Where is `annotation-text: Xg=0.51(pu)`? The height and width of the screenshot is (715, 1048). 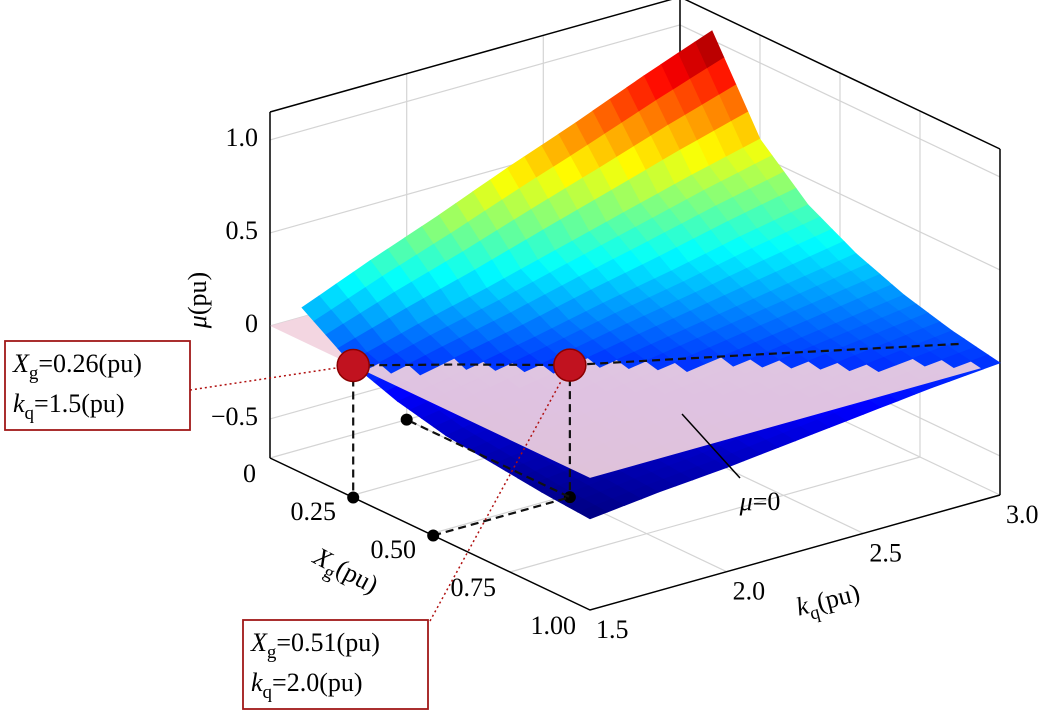 annotation-text: Xg=0.51(pu) is located at coordinates (315, 645).